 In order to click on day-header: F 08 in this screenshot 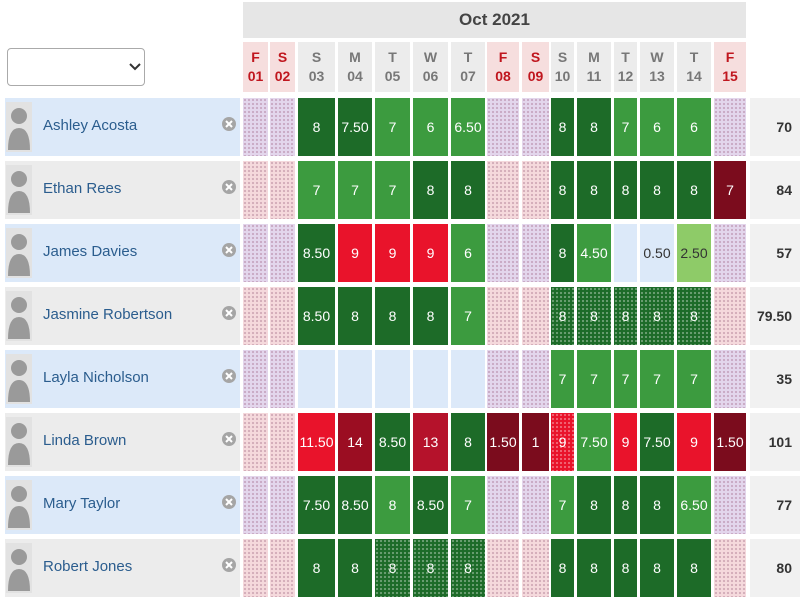, I will do `click(503, 67)`.